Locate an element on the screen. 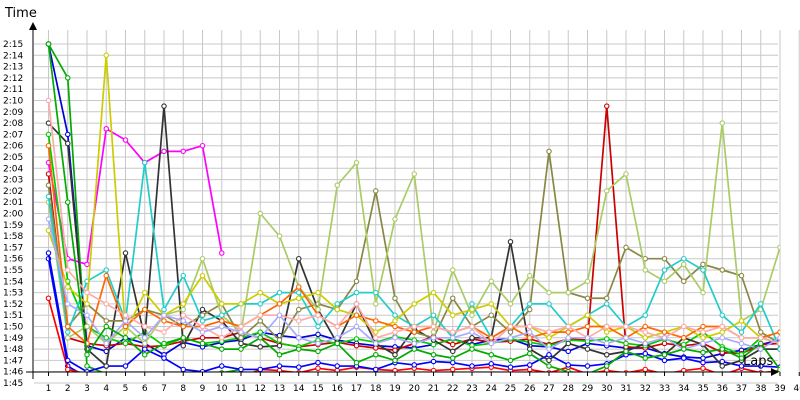 This screenshot has height=400, width=800. x-tick-label: 23 is located at coordinates (471, 389).